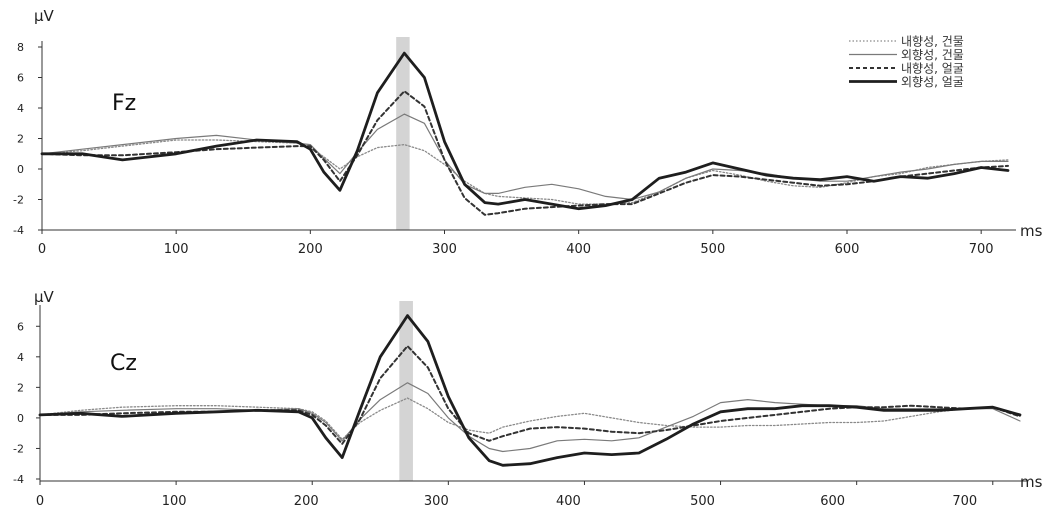 Image resolution: width=1051 pixels, height=513 pixels. Describe the element at coordinates (124, 103) in the screenshot. I see `channel-label: Fz` at that location.